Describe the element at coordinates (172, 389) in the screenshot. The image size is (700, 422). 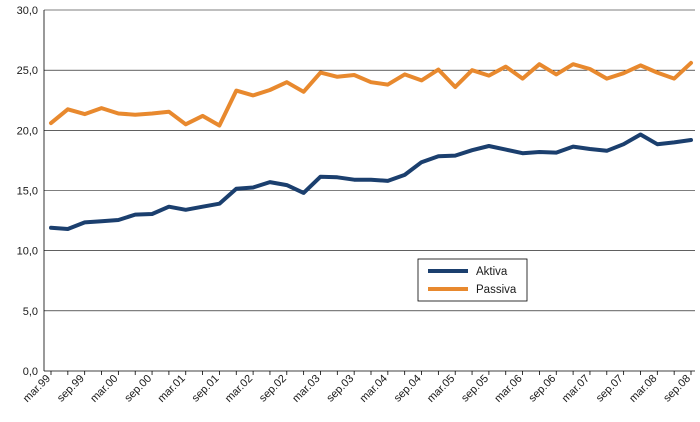
I see `x-tick-label: mar.01` at that location.